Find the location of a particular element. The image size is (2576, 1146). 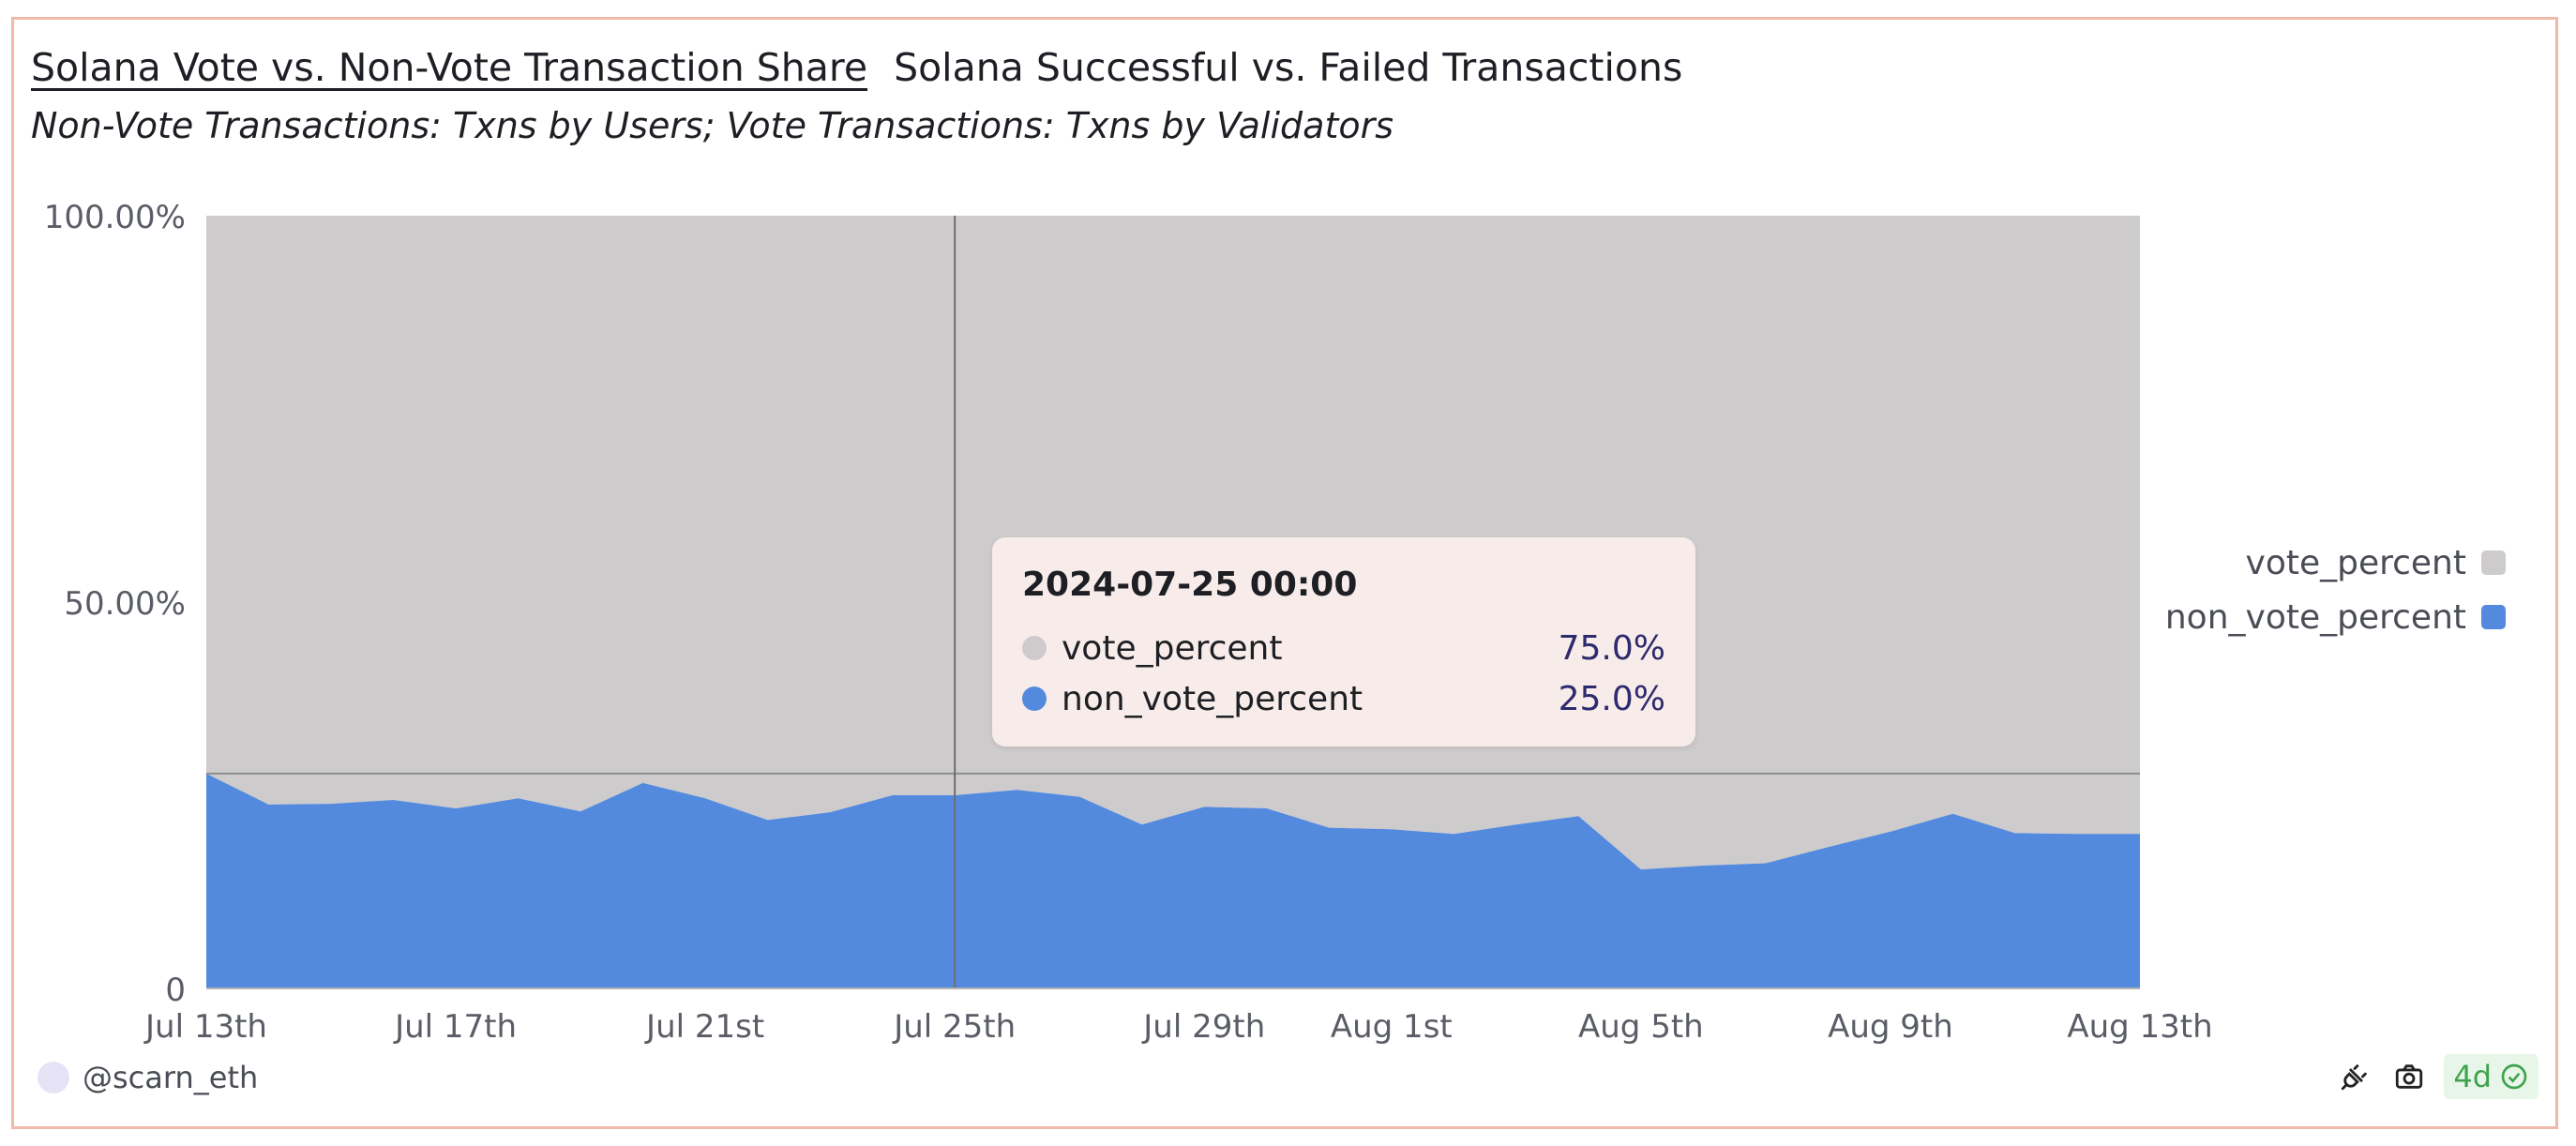

x-tick-label: Aug 9th is located at coordinates (1890, 1027).